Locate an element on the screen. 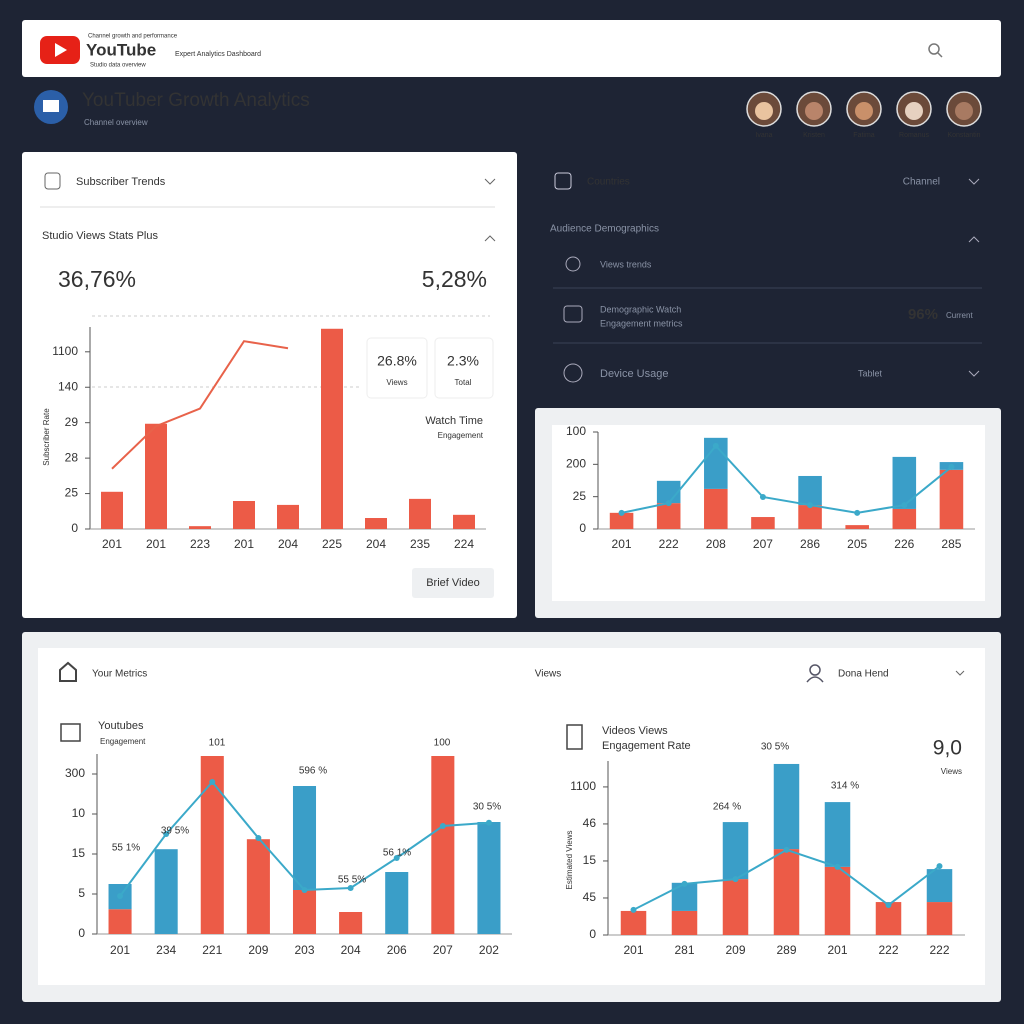 The width and height of the screenshot is (1024, 1024). annotation: 264 % is located at coordinates (727, 807).